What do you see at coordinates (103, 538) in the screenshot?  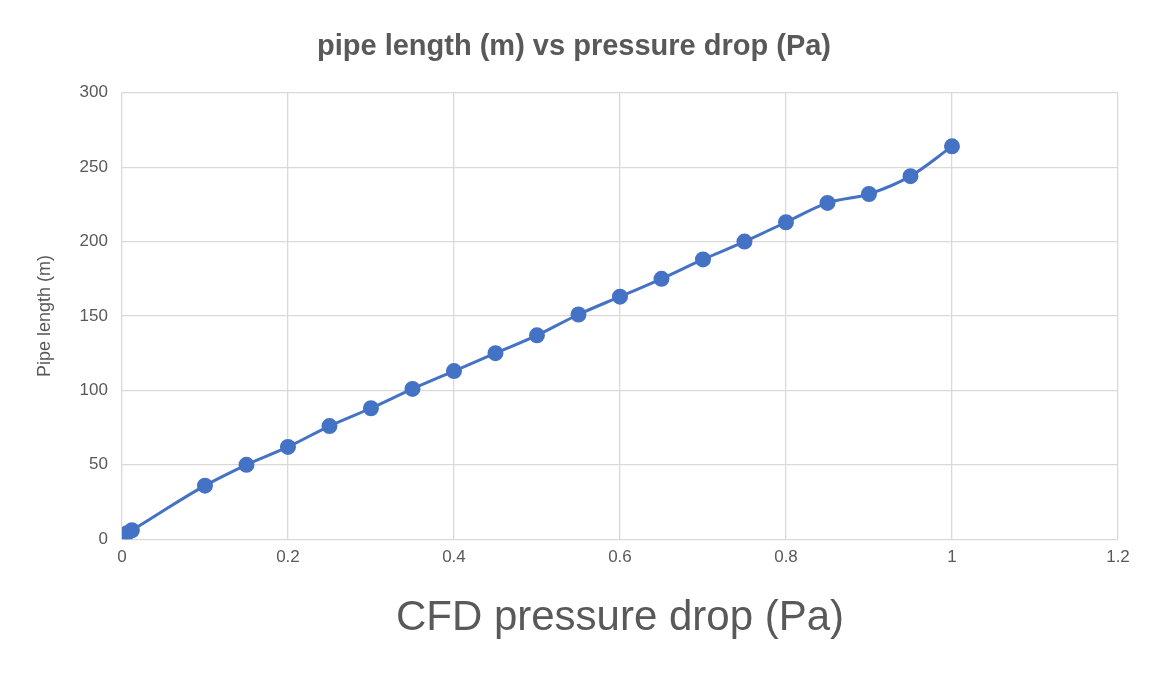 I see `y-tick-label: 0` at bounding box center [103, 538].